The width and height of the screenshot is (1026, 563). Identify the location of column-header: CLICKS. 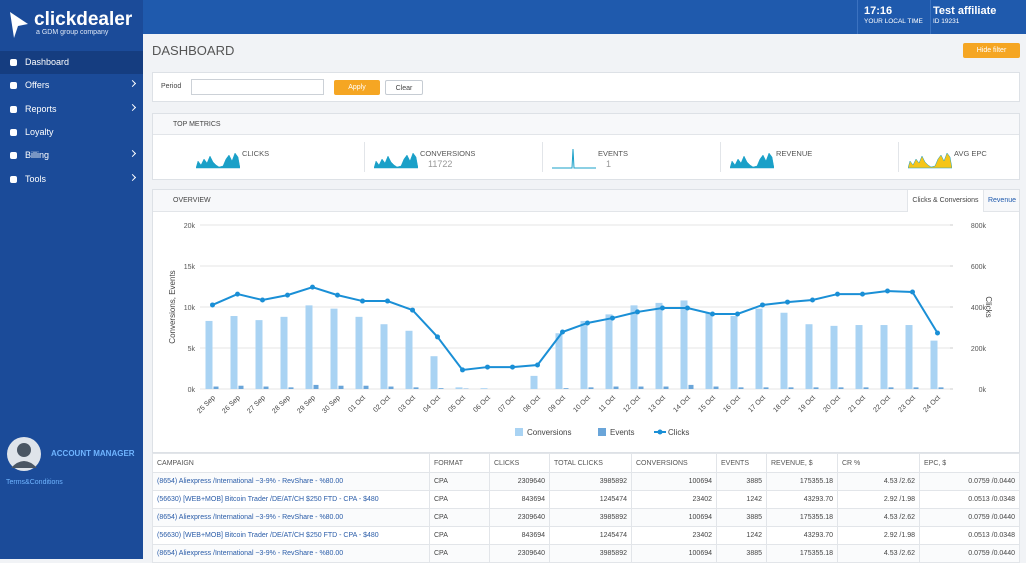
(520, 463).